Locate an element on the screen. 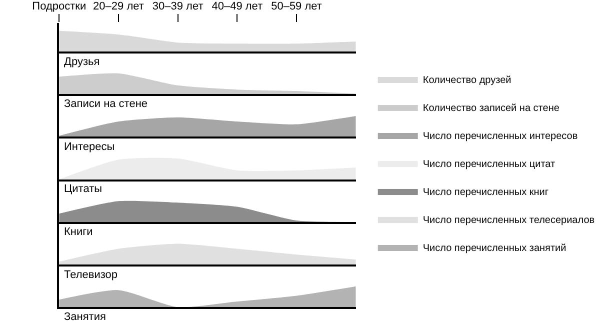  text: Число перечисленных занятий is located at coordinates (494, 248).